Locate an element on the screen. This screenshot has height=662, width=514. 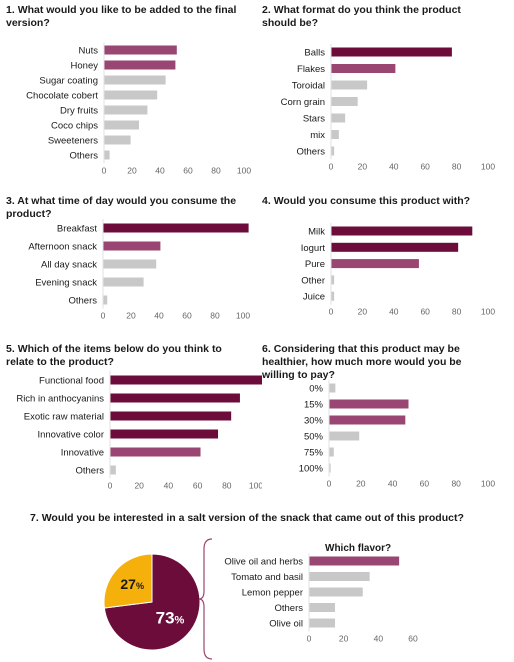
q4-title-num: 4. is located at coordinates (266, 201).